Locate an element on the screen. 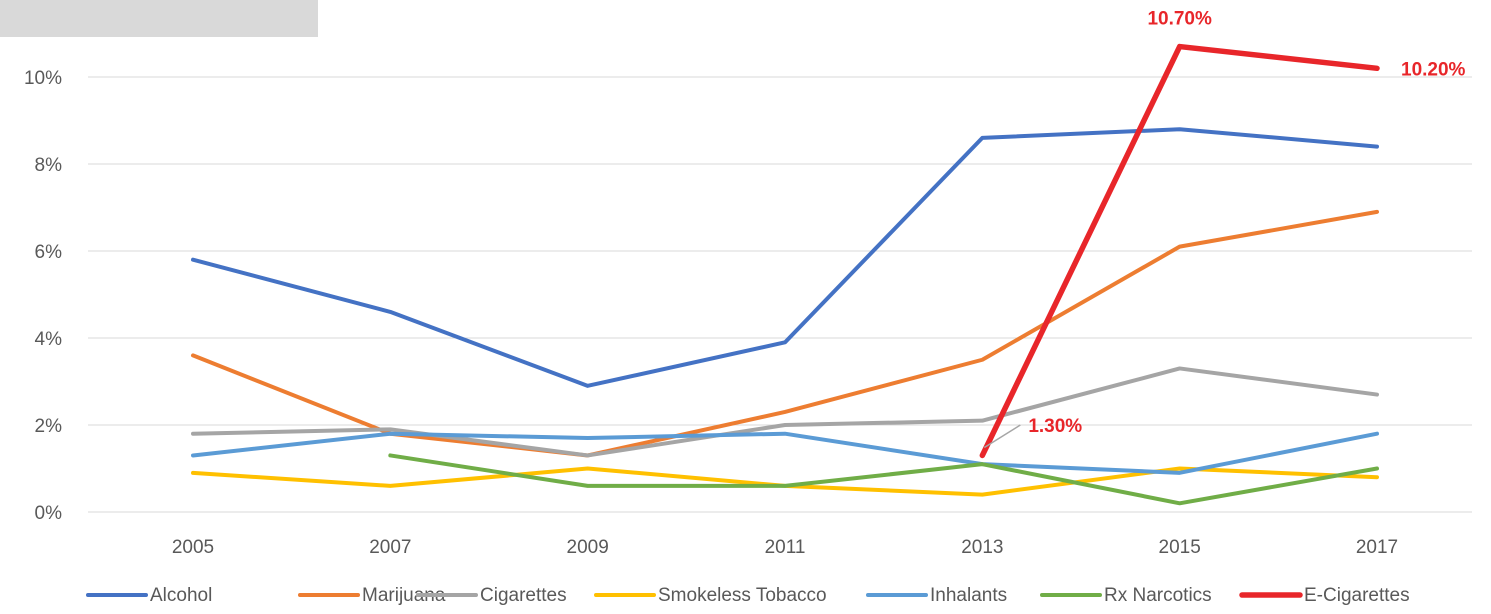 The width and height of the screenshot is (1491, 614). legend-label: Cigarettes is located at coordinates (523, 595).